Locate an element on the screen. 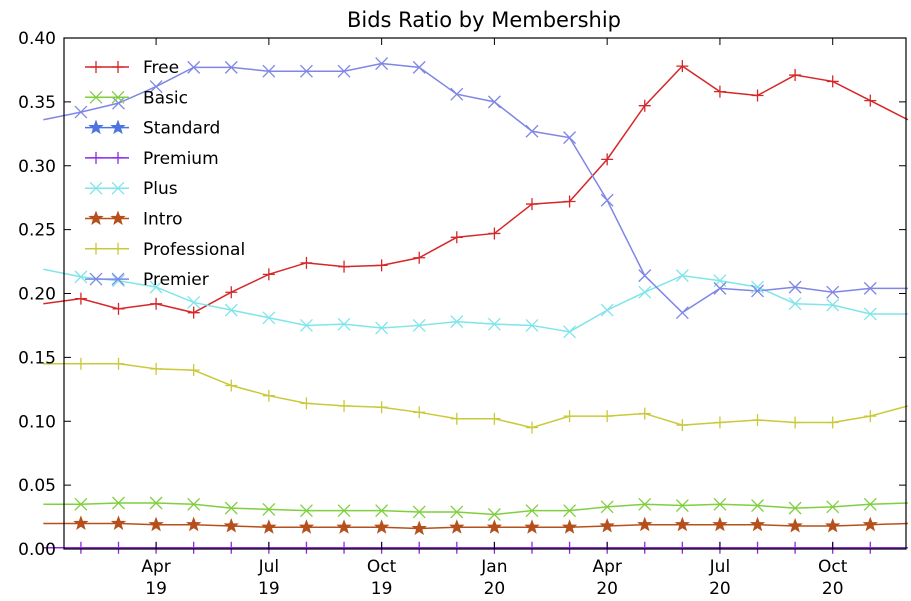  y-tick-label: 0.35 is located at coordinates (37, 103).